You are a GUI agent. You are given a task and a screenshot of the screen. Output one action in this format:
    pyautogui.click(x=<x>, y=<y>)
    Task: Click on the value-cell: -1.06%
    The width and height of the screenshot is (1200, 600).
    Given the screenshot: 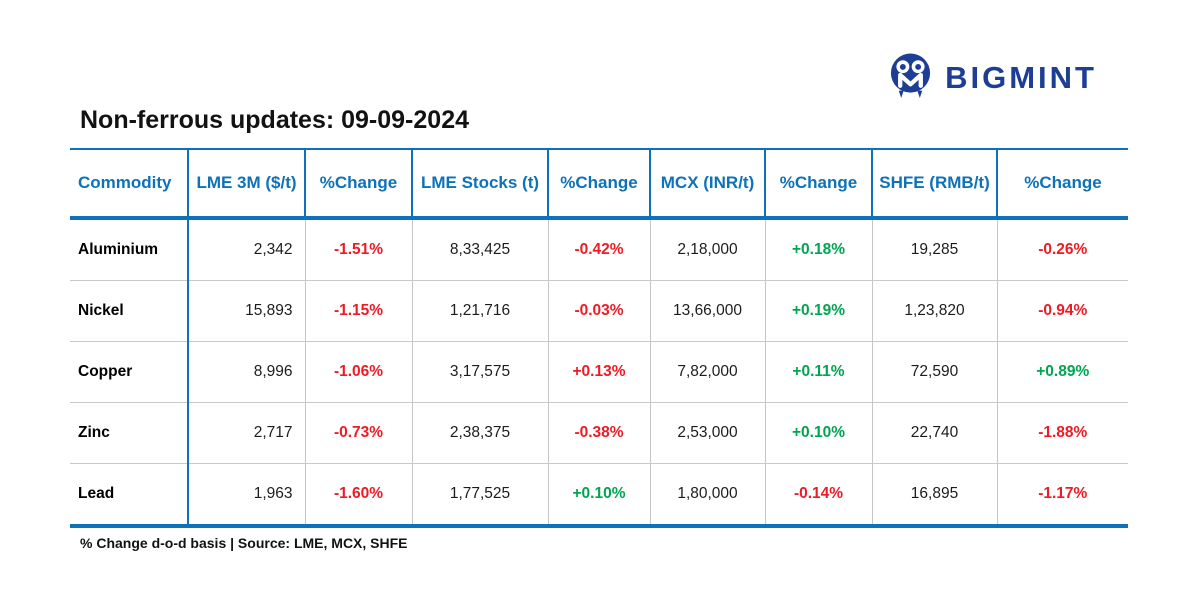 What is the action you would take?
    pyautogui.click(x=359, y=372)
    